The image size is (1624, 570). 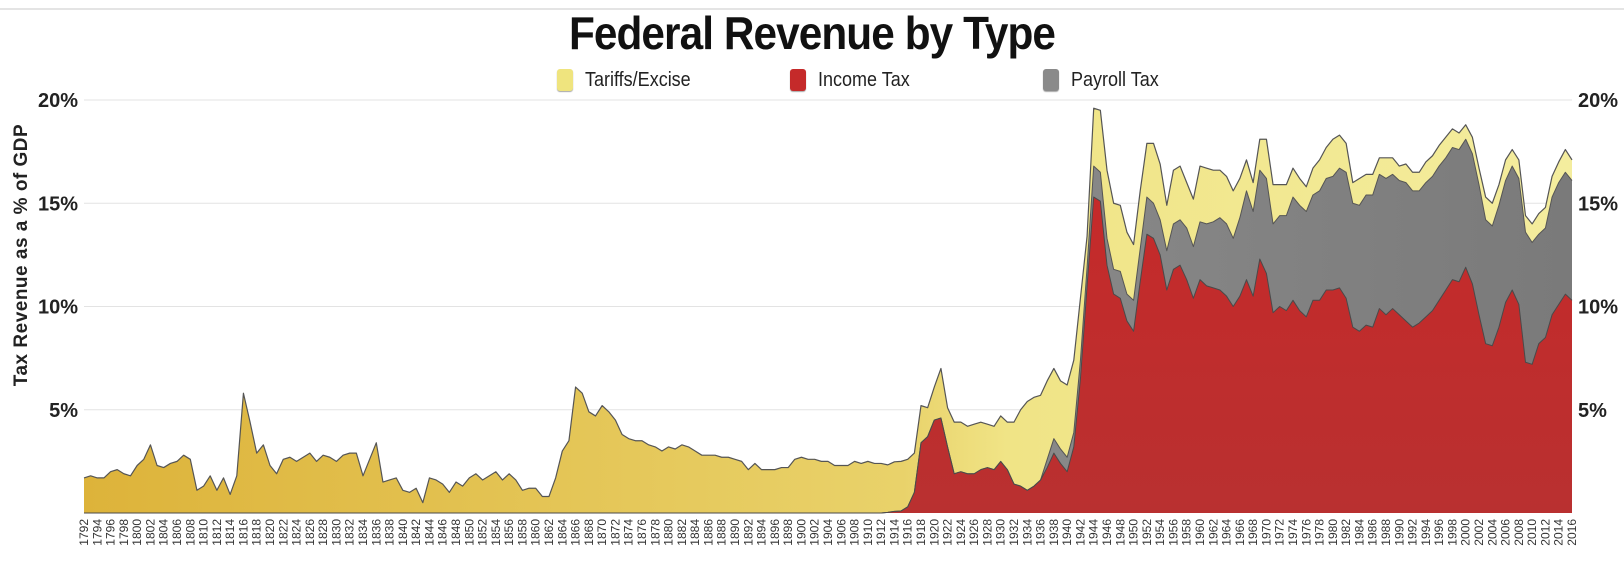 I want to click on x-tick-label: 1814, so click(x=230, y=532).